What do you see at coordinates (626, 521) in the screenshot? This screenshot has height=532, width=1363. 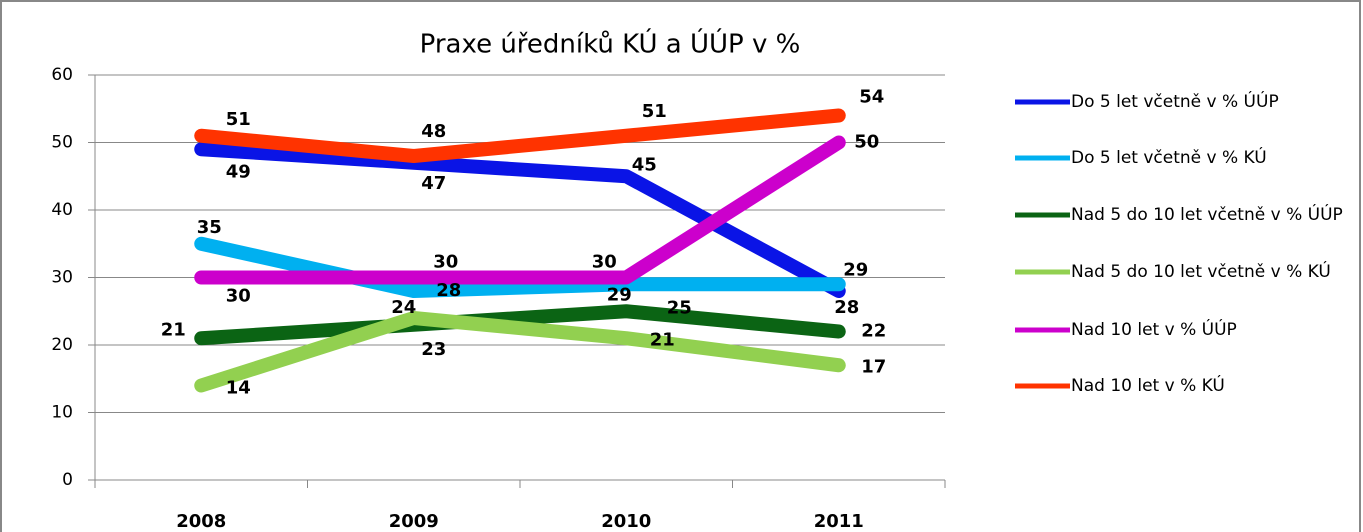 I see `x-tick-label: 2010` at bounding box center [626, 521].